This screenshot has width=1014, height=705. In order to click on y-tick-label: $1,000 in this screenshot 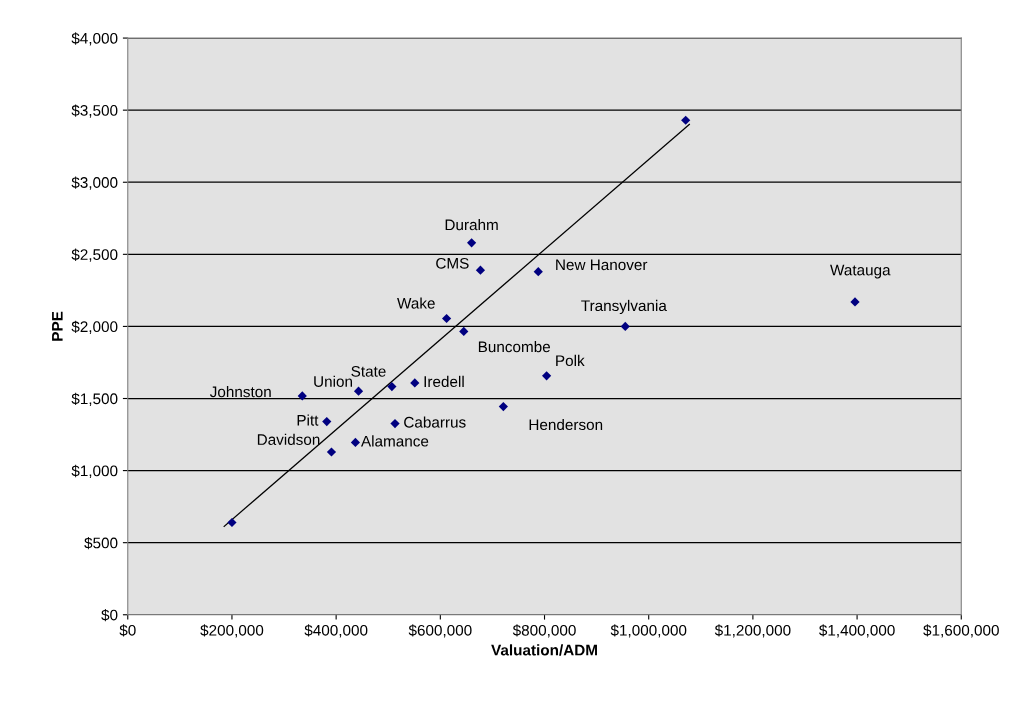, I will do `click(94, 471)`.